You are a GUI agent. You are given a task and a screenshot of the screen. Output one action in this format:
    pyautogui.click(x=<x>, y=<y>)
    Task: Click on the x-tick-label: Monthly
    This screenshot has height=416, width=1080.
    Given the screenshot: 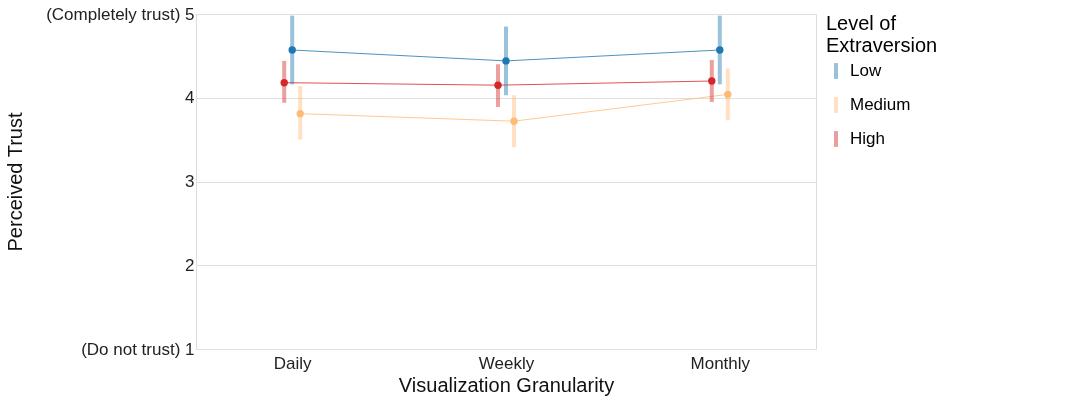 What is the action you would take?
    pyautogui.click(x=720, y=363)
    